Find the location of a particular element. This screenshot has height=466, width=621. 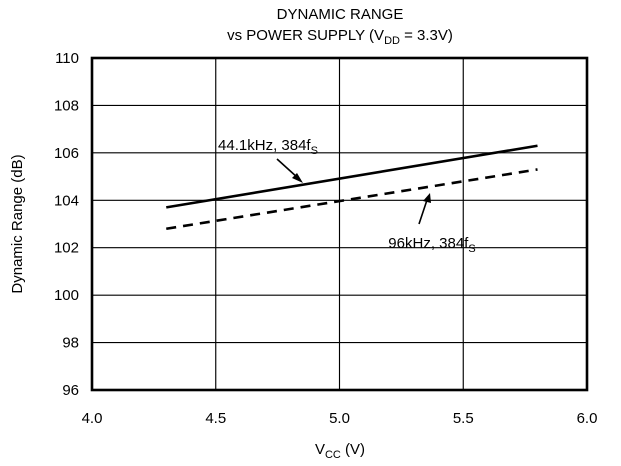

y-tick-label-102: 102 is located at coordinates (66, 248).